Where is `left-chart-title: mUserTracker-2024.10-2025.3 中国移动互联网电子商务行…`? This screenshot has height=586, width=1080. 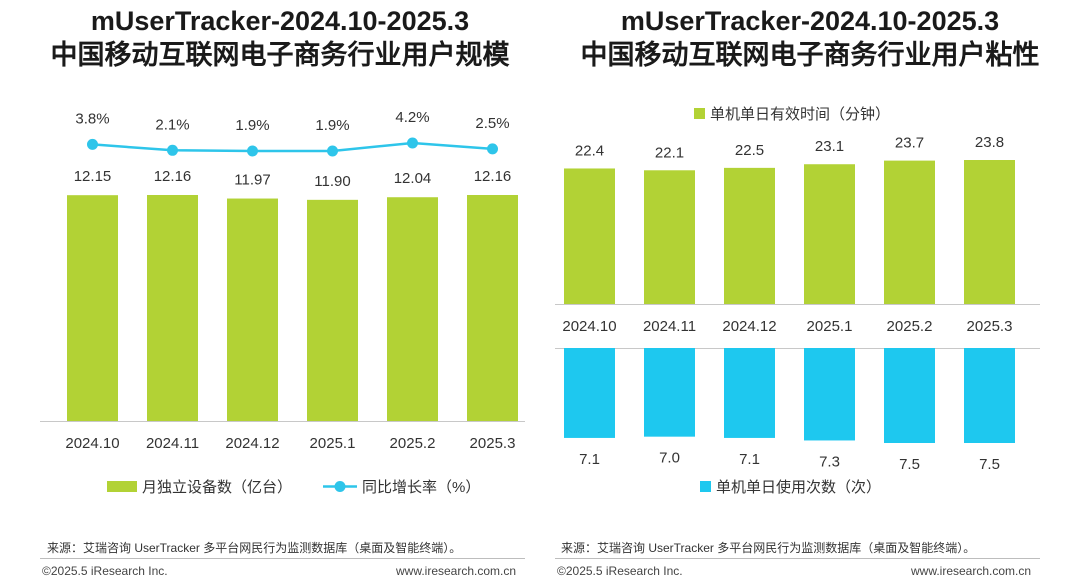
left-chart-title: mUserTracker-2024.10-2025.3 中国移动互联网电子商务行… is located at coordinates (280, 38).